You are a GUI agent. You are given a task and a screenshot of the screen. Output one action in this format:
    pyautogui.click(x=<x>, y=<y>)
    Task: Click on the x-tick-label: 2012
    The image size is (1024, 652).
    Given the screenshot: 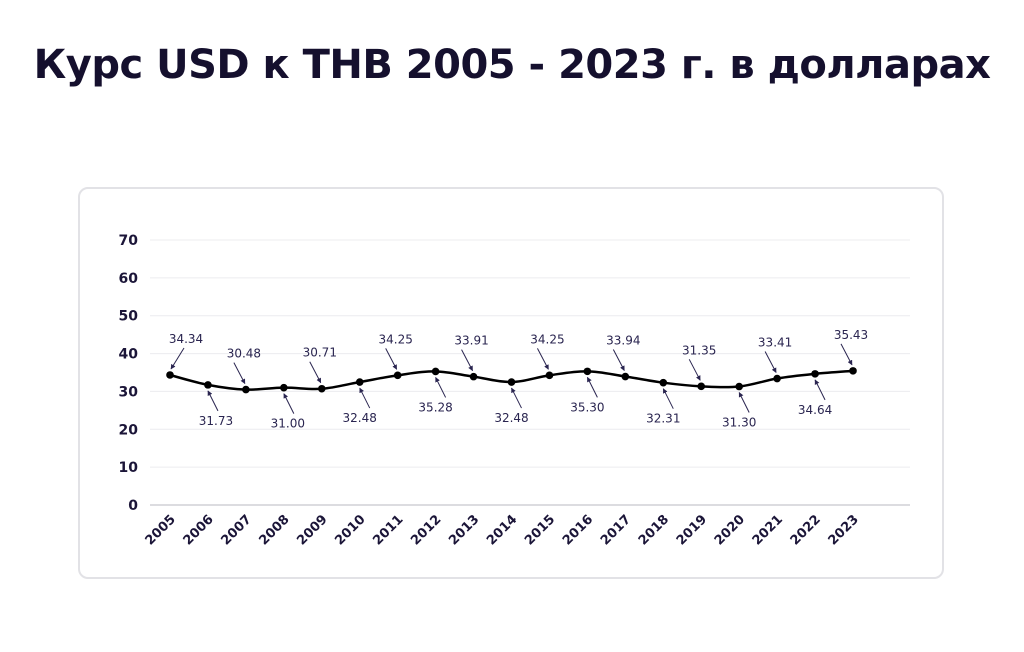 What is the action you would take?
    pyautogui.click(x=426, y=530)
    